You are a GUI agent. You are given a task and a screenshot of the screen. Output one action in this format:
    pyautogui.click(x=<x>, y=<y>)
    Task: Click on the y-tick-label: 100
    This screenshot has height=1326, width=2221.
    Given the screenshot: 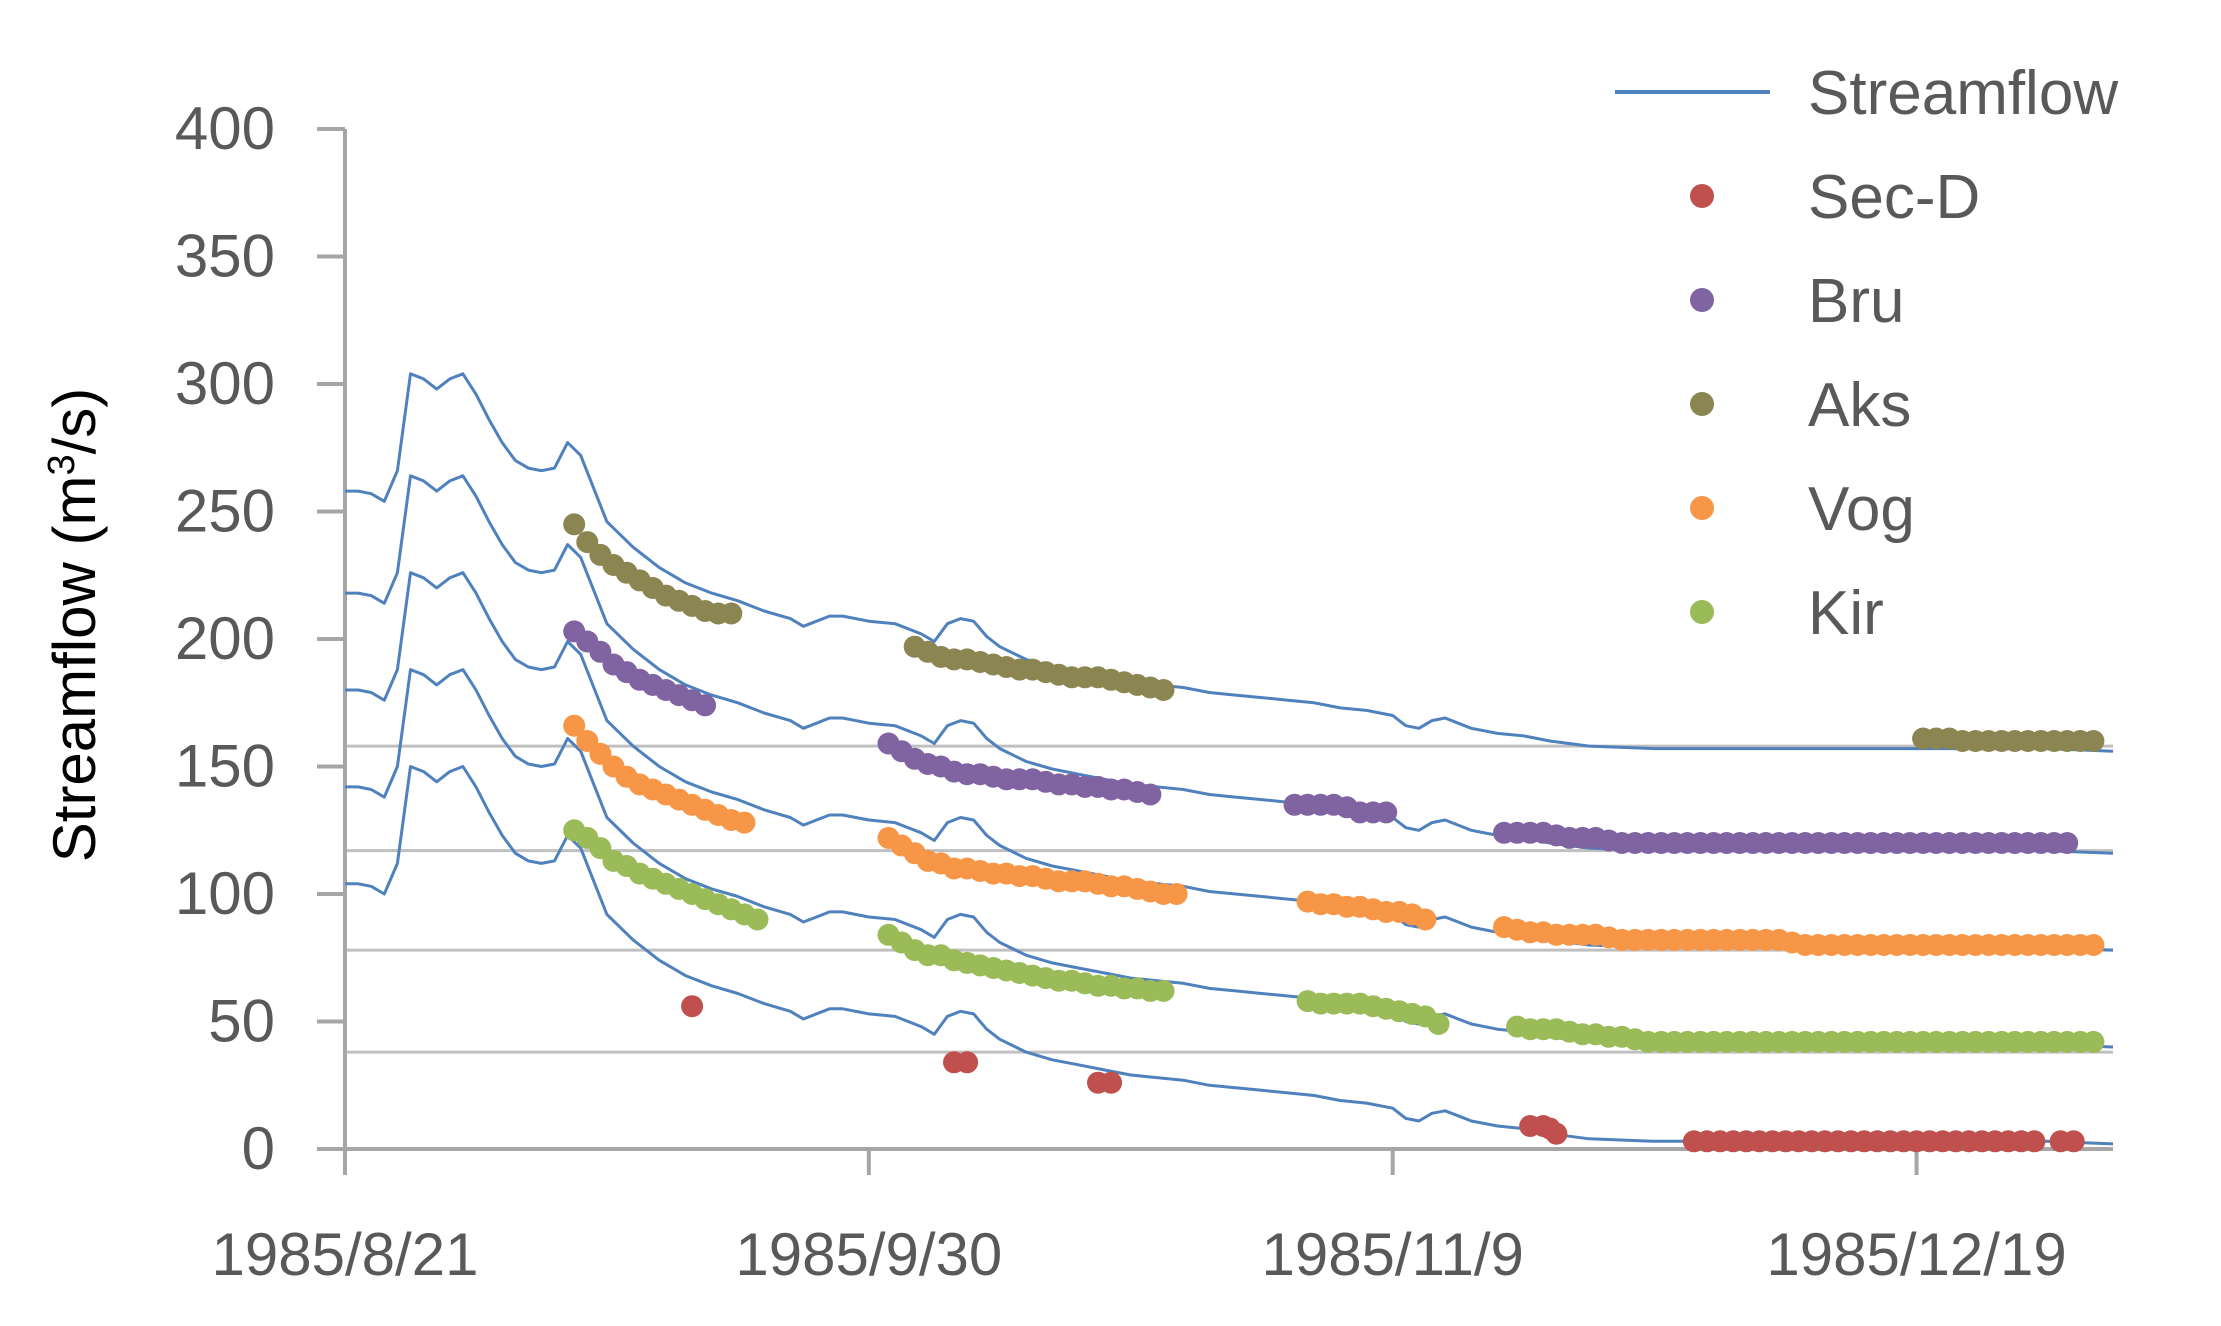 What is the action you would take?
    pyautogui.click(x=225, y=893)
    